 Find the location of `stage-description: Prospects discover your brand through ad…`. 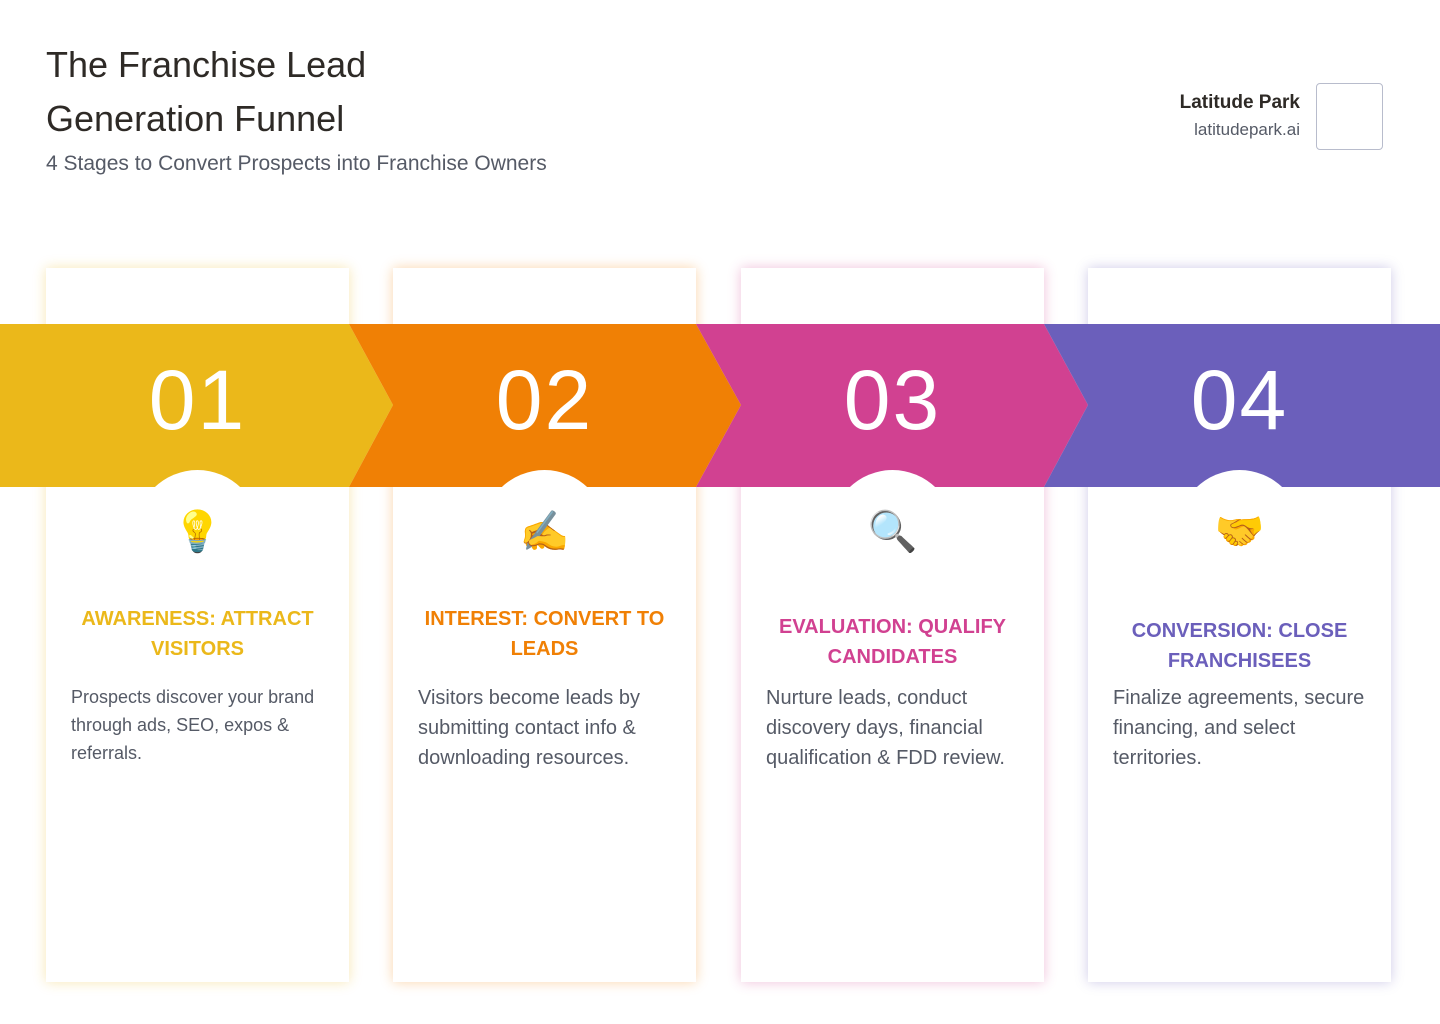

stage-description: Prospects discover your brand through ad… is located at coordinates (193, 725).